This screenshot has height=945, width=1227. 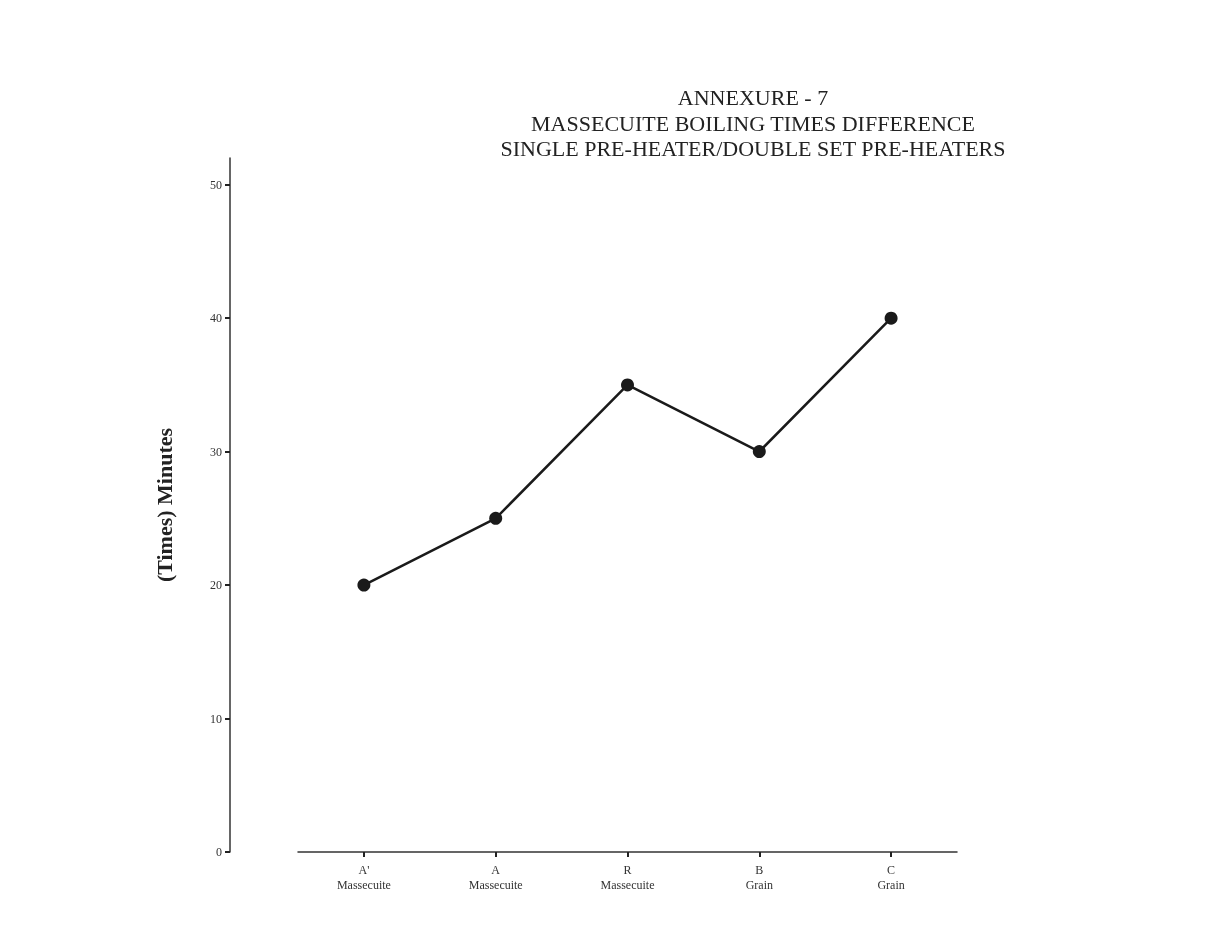 I want to click on y-tick-label: 50, so click(x=216, y=184).